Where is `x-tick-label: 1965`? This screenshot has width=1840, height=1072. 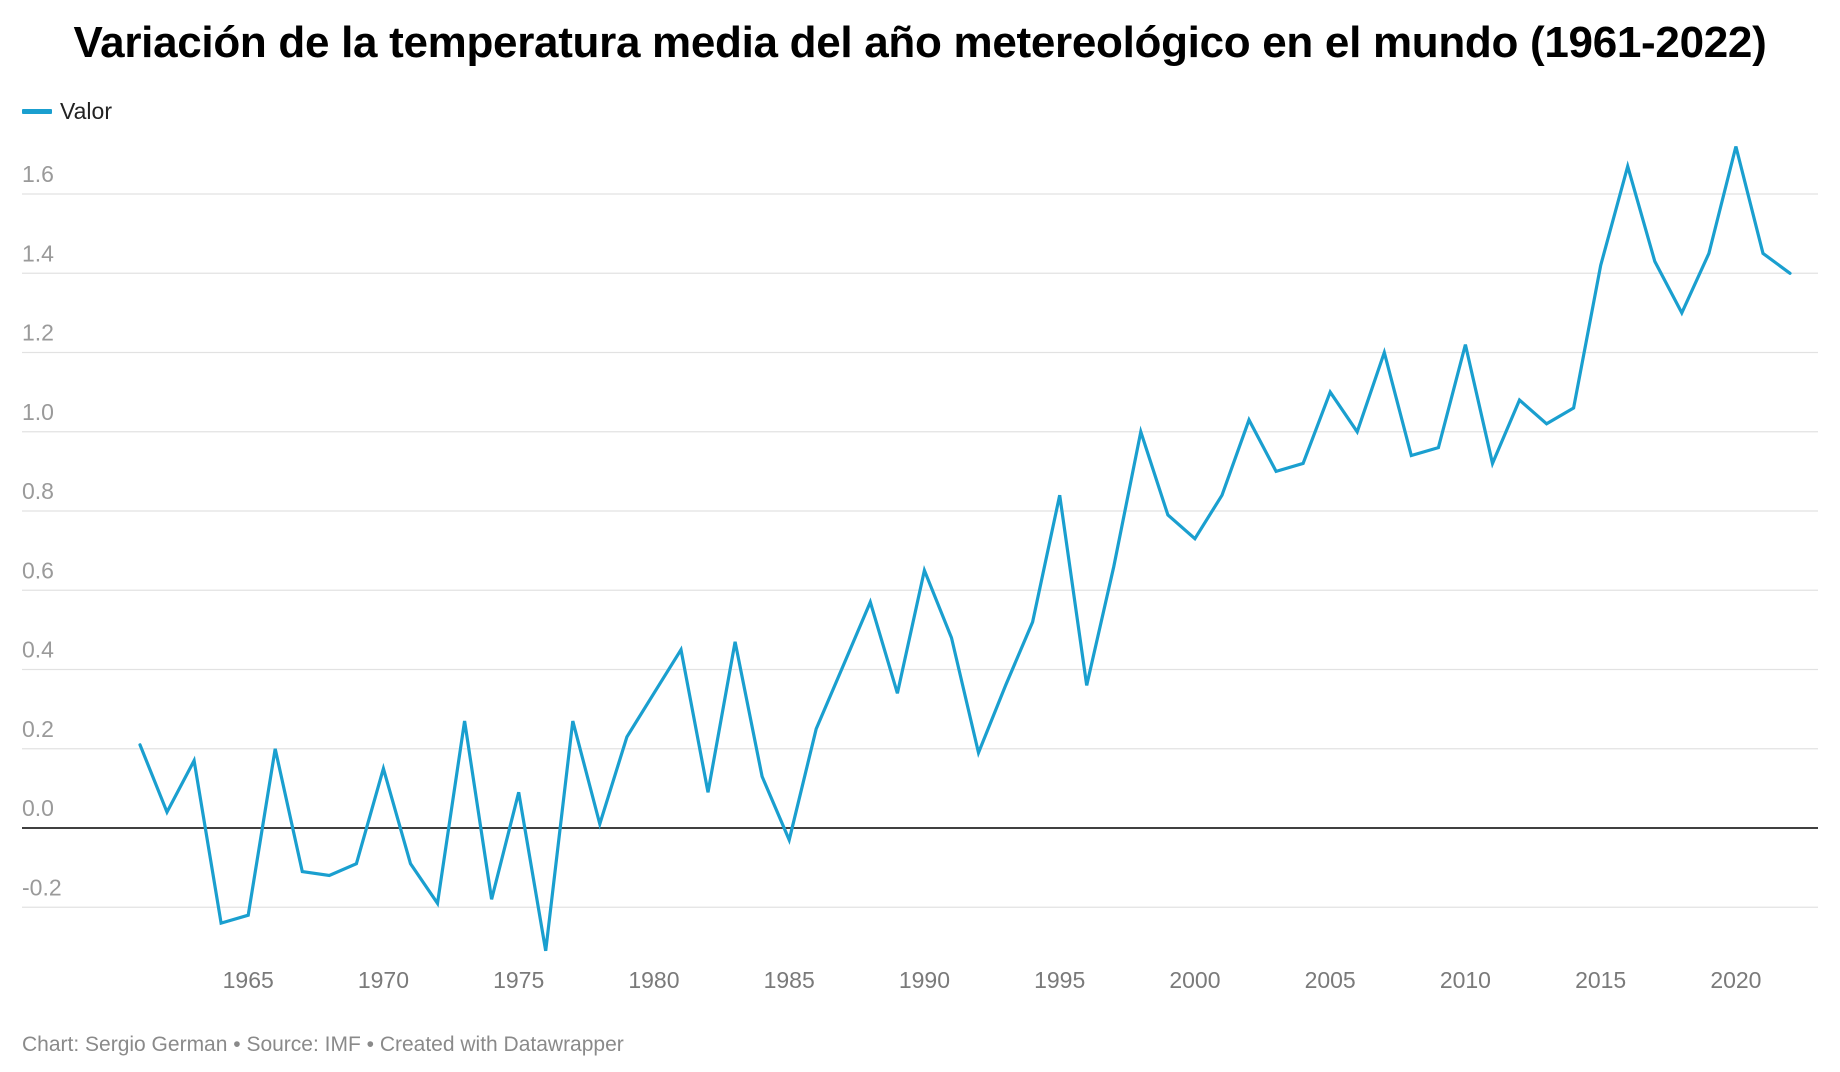 x-tick-label: 1965 is located at coordinates (248, 980).